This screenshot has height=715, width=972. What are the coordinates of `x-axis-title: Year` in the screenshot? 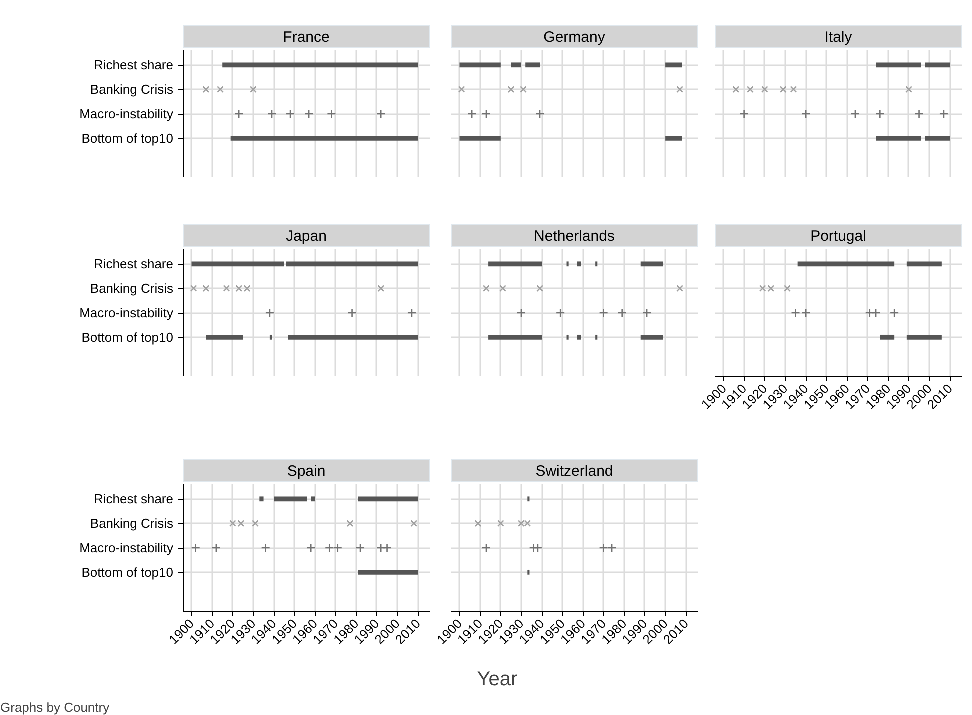 It's located at (497, 679).